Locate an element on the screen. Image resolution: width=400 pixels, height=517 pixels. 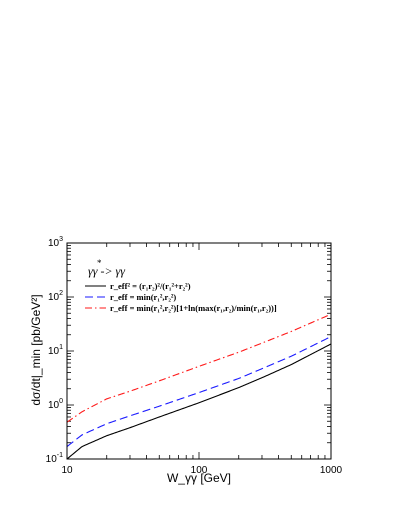
legend-label-2: r_eff = min(r₁²,r₂²) is located at coordinates (143, 297).